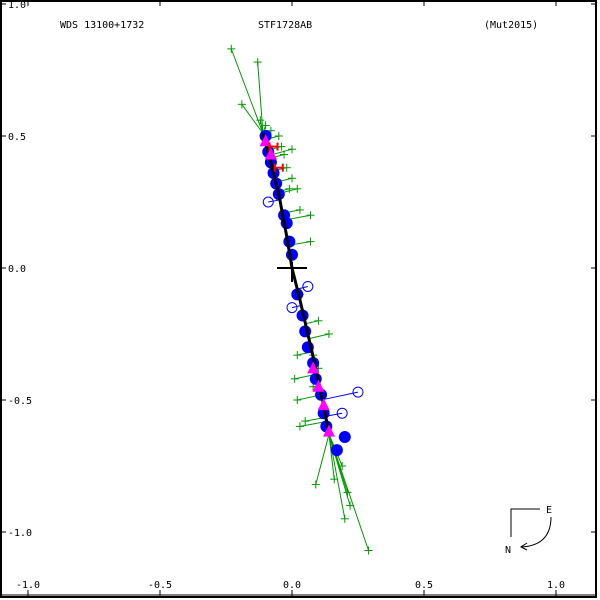 The image size is (600, 600). Describe the element at coordinates (313, 307) in the screenshot. I see `speckle-open-markers` at that location.